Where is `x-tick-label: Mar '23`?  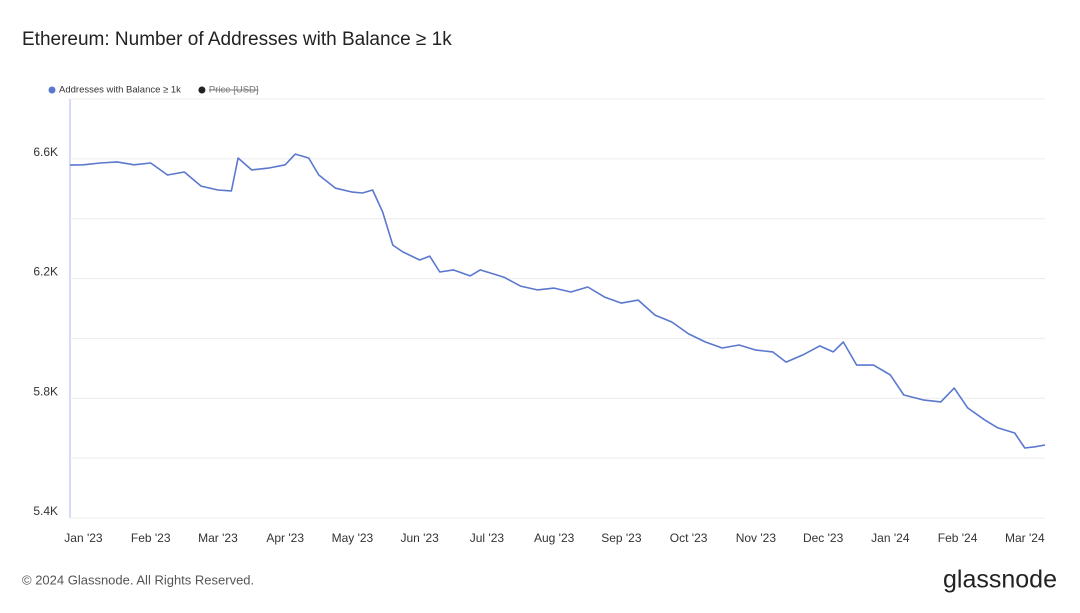
x-tick-label: Mar '23 is located at coordinates (218, 538).